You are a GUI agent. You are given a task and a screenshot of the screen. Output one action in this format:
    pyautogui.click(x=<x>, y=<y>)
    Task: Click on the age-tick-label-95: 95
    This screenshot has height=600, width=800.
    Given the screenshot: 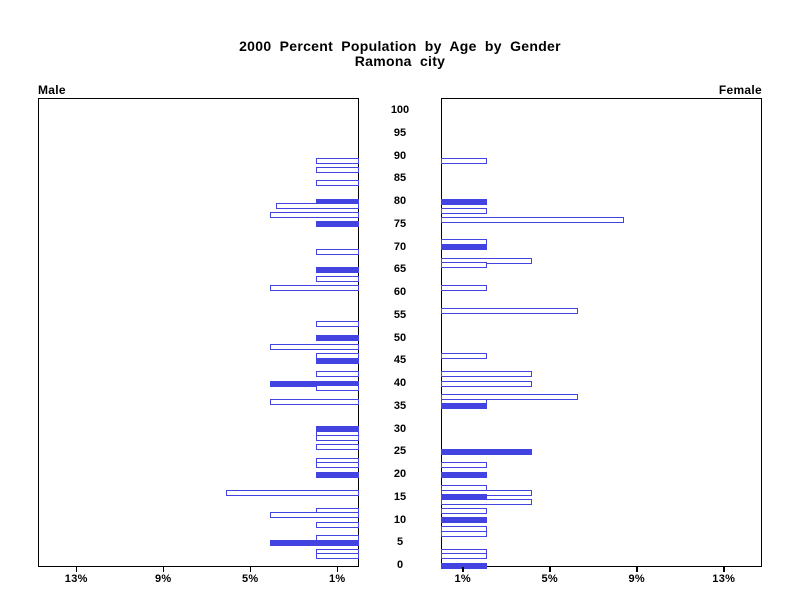 What is the action you would take?
    pyautogui.click(x=400, y=132)
    